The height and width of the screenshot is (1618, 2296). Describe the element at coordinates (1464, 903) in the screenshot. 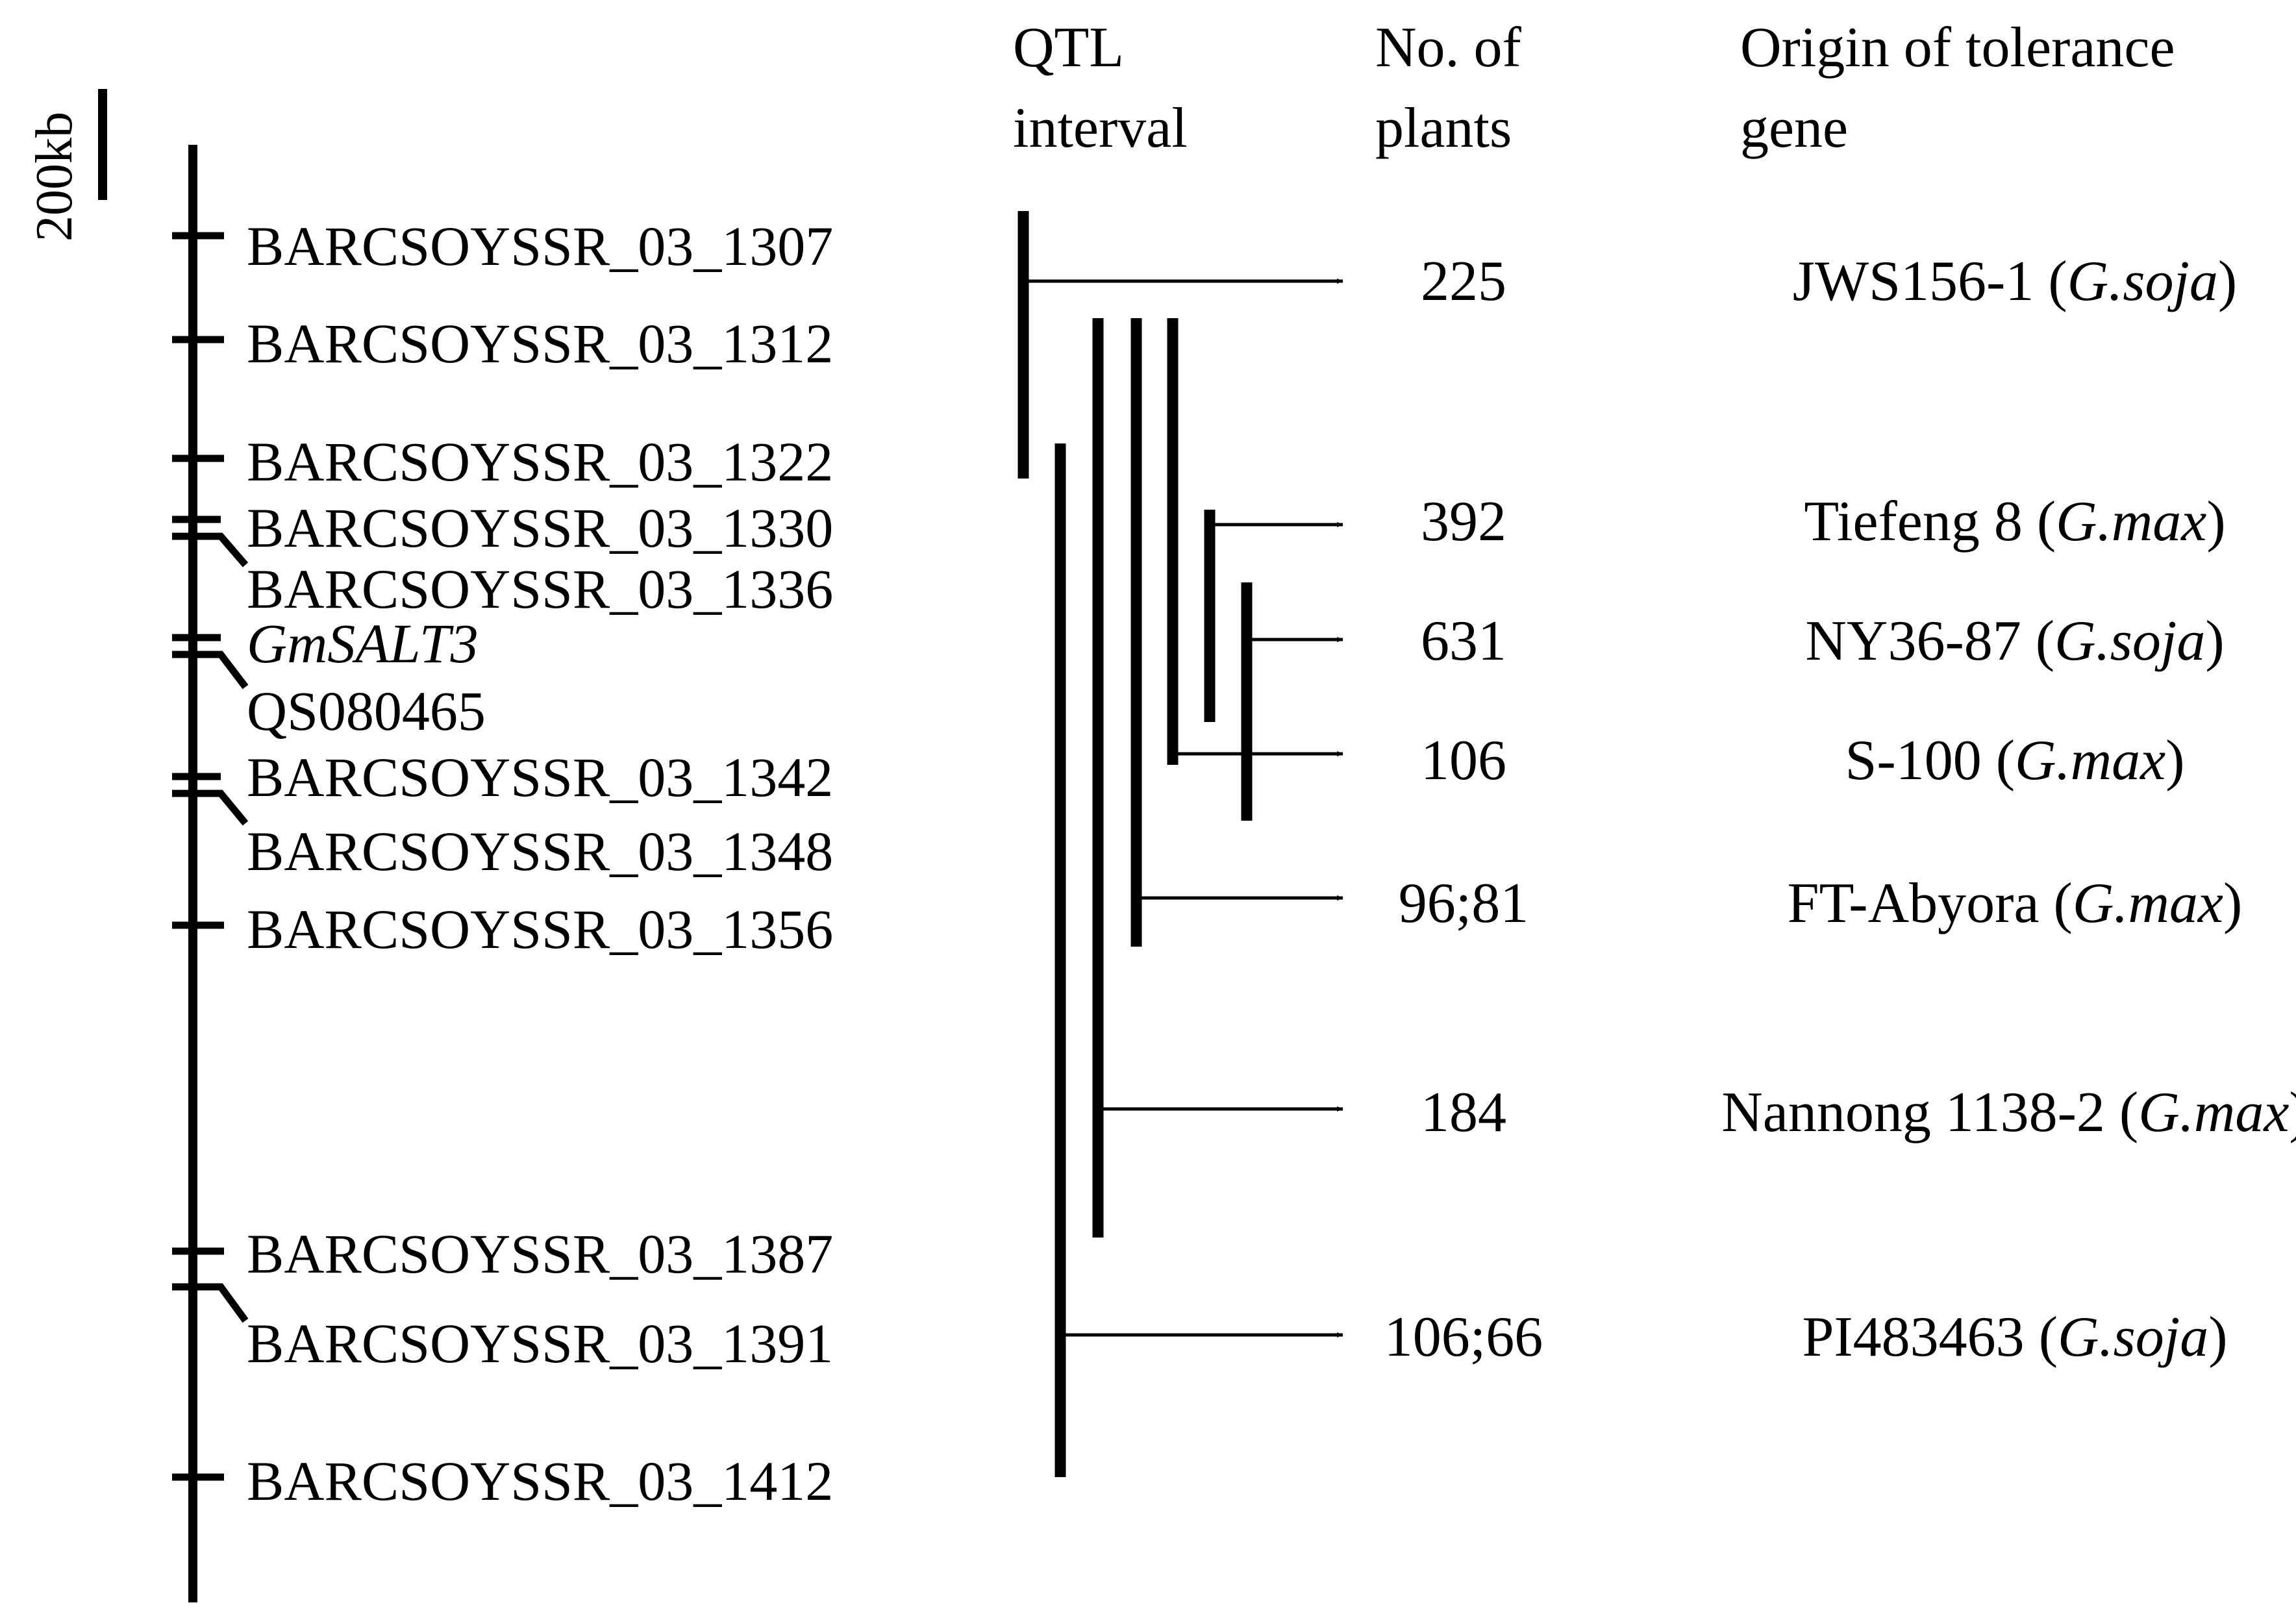

I see `plants-ft-abyora: 96;81` at that location.